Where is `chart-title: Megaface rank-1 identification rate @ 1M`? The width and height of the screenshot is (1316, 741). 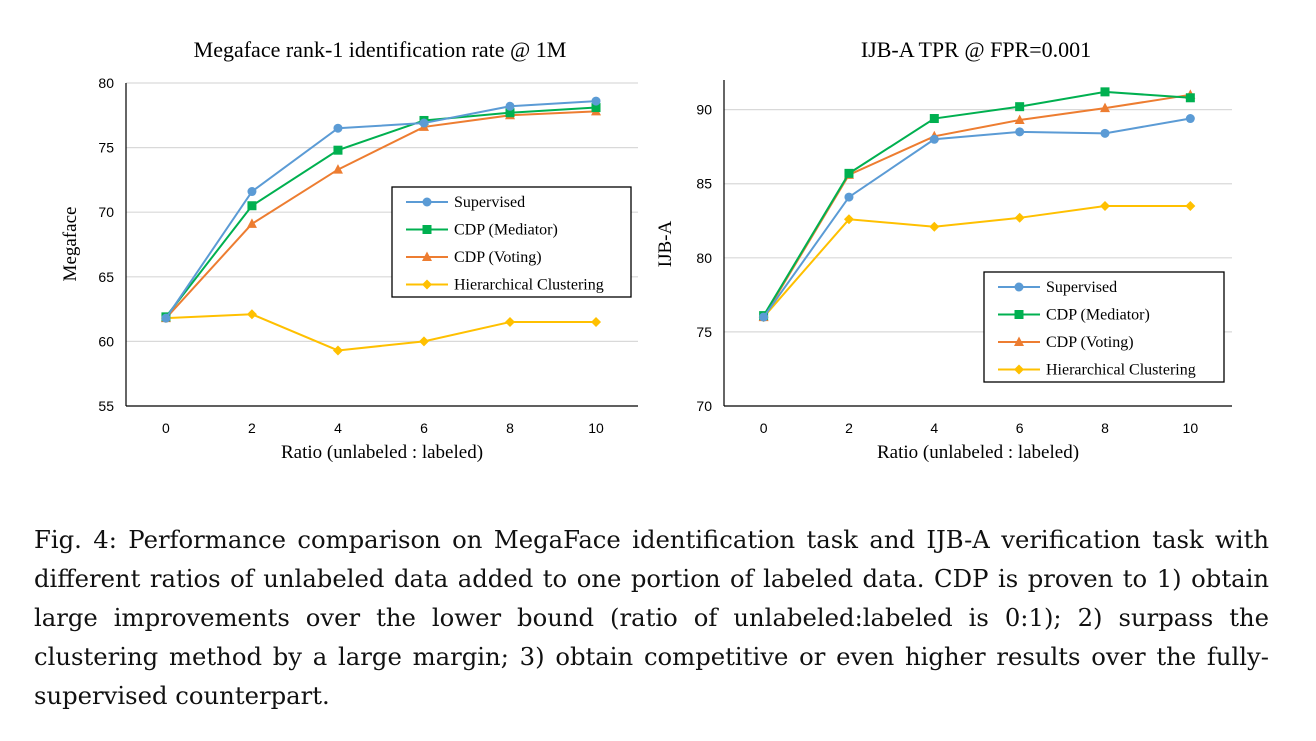
chart-title: Megaface rank-1 identification rate @ 1M is located at coordinates (380, 49).